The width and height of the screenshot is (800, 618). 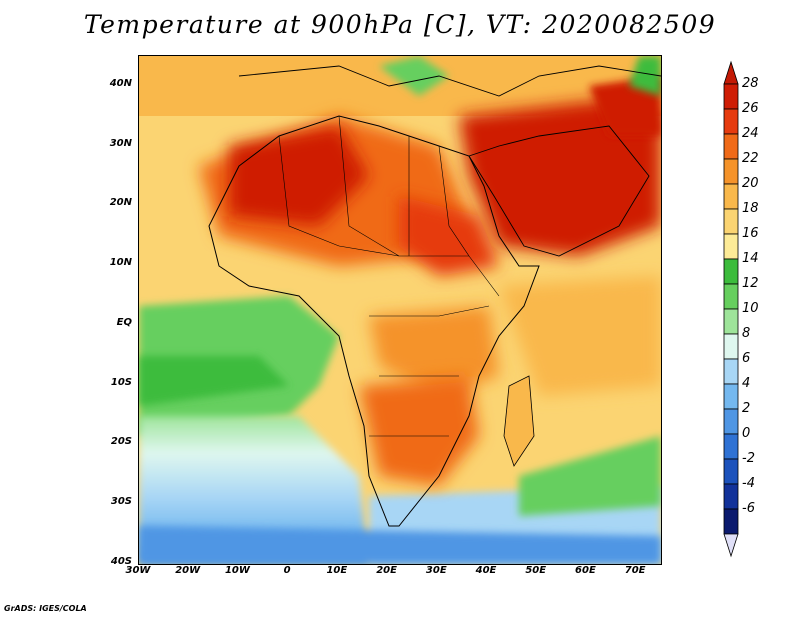 What do you see at coordinates (120, 203) in the screenshot?
I see `lat-label: 20N` at bounding box center [120, 203].